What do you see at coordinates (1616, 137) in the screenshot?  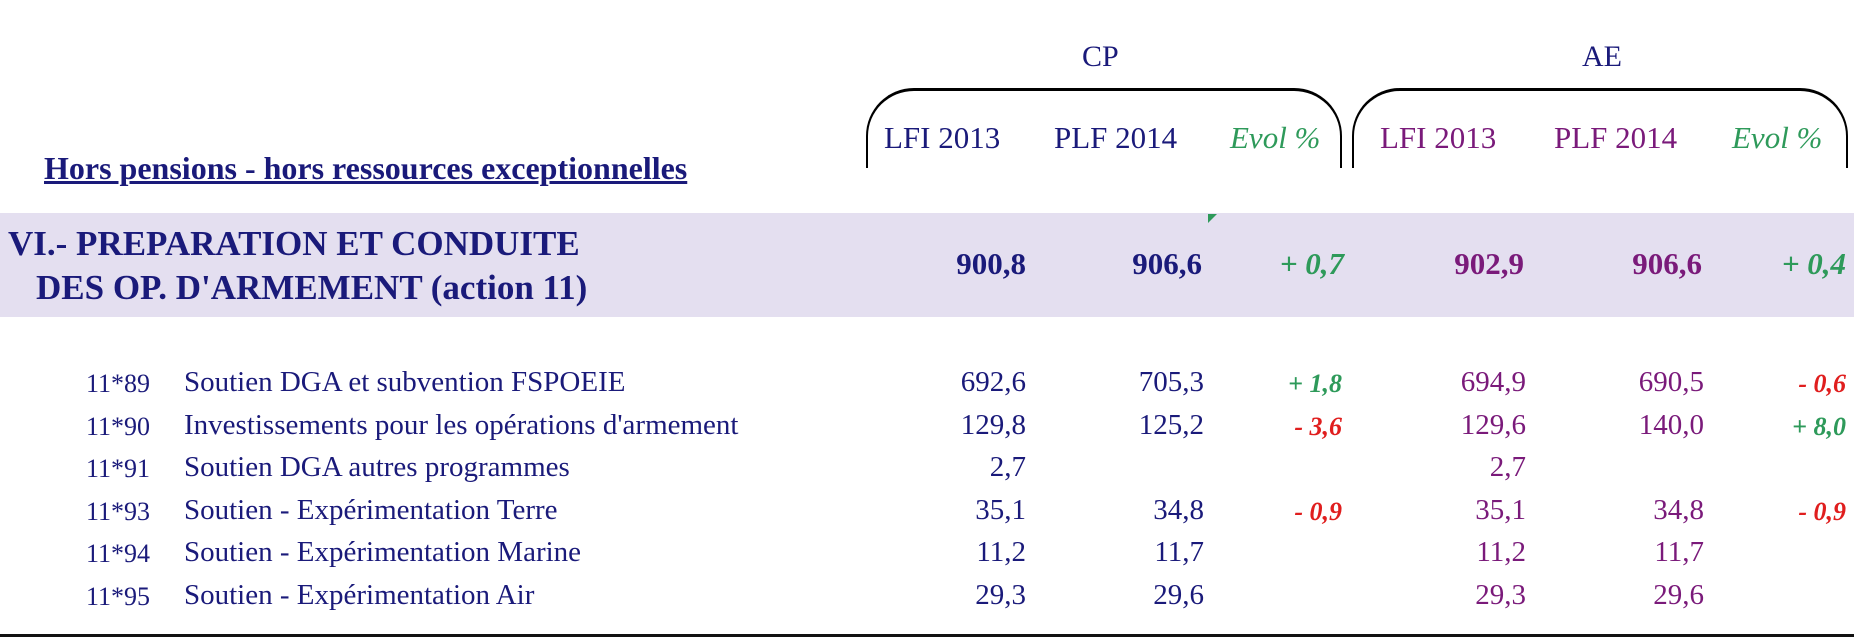 I see `col-header-ae-plf: PLF 2014` at bounding box center [1616, 137].